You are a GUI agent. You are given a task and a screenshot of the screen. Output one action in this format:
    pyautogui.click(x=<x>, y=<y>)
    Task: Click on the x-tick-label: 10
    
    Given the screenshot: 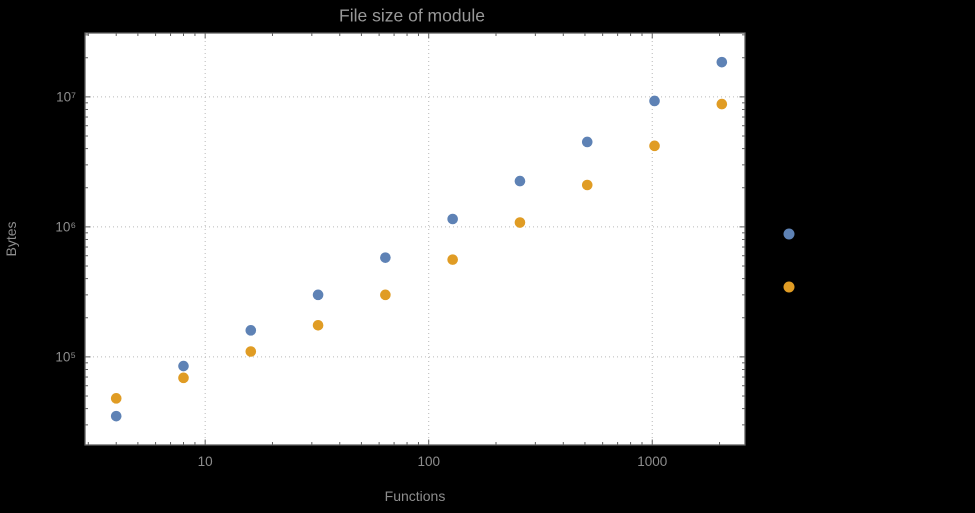 What is the action you would take?
    pyautogui.click(x=205, y=461)
    